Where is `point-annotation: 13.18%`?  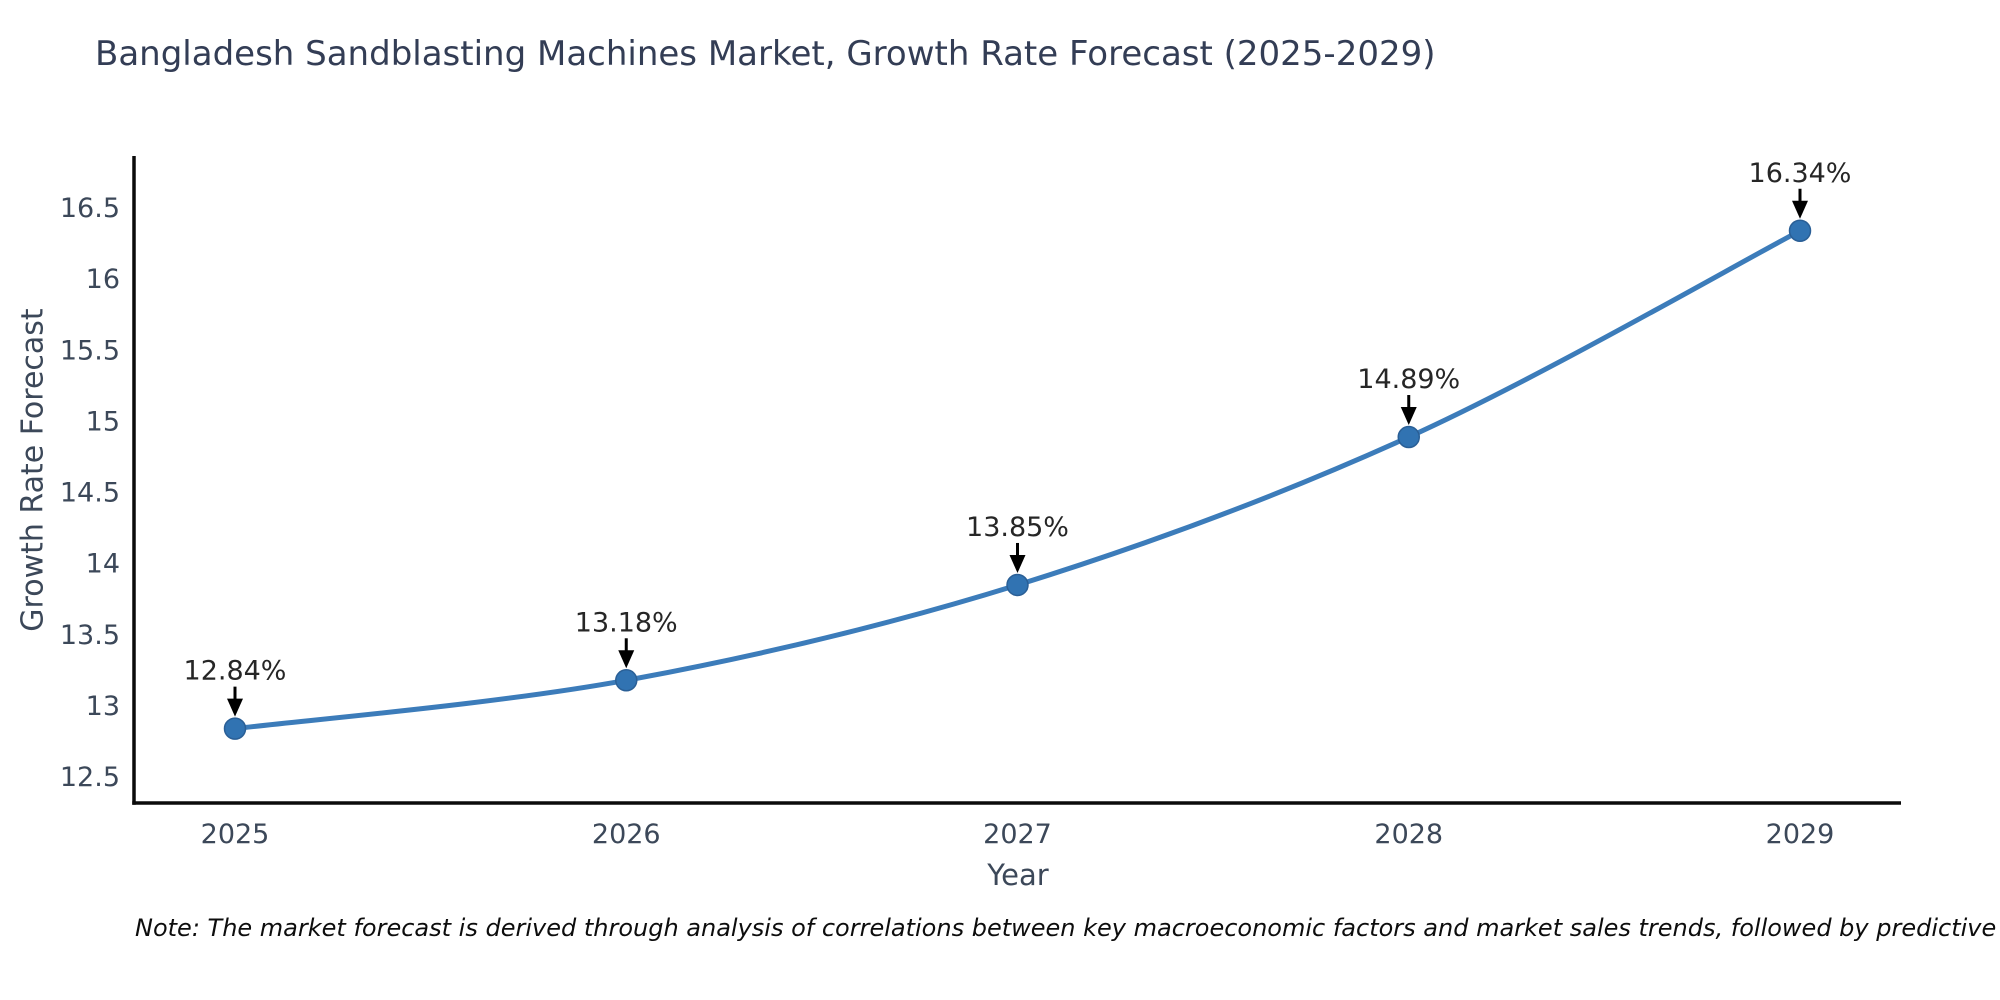 point-annotation: 13.18% is located at coordinates (626, 622).